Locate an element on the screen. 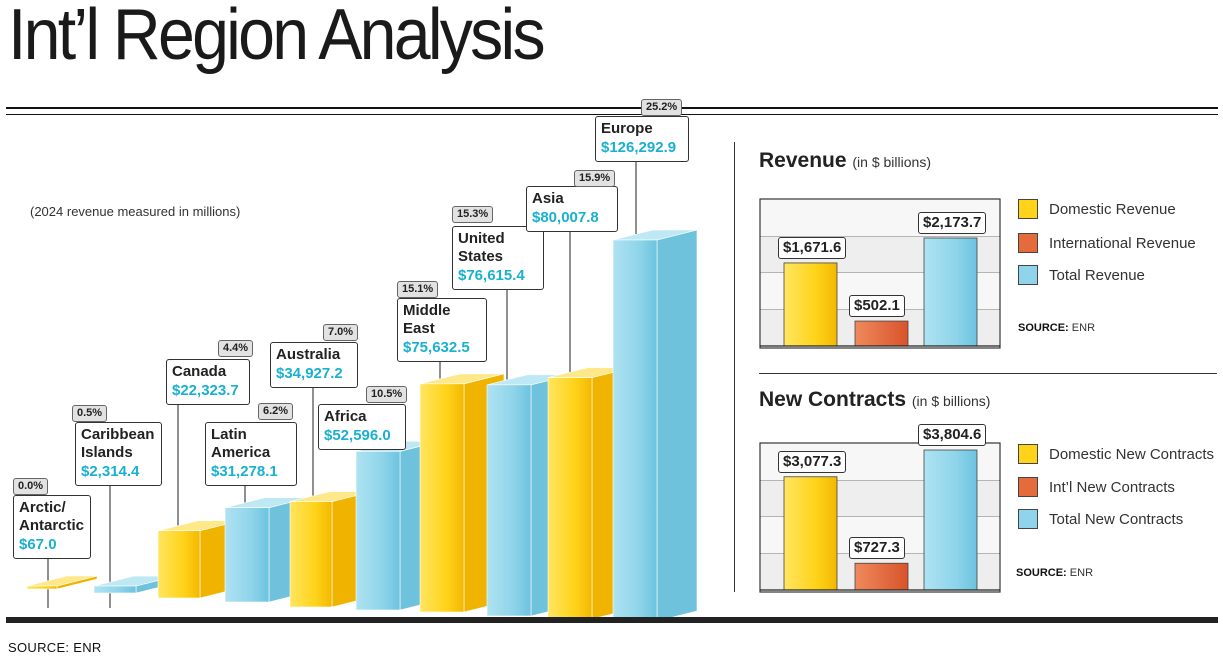 This screenshot has width=1223, height=661. callout-africa: Africa $52,596.0 is located at coordinates (362, 427).